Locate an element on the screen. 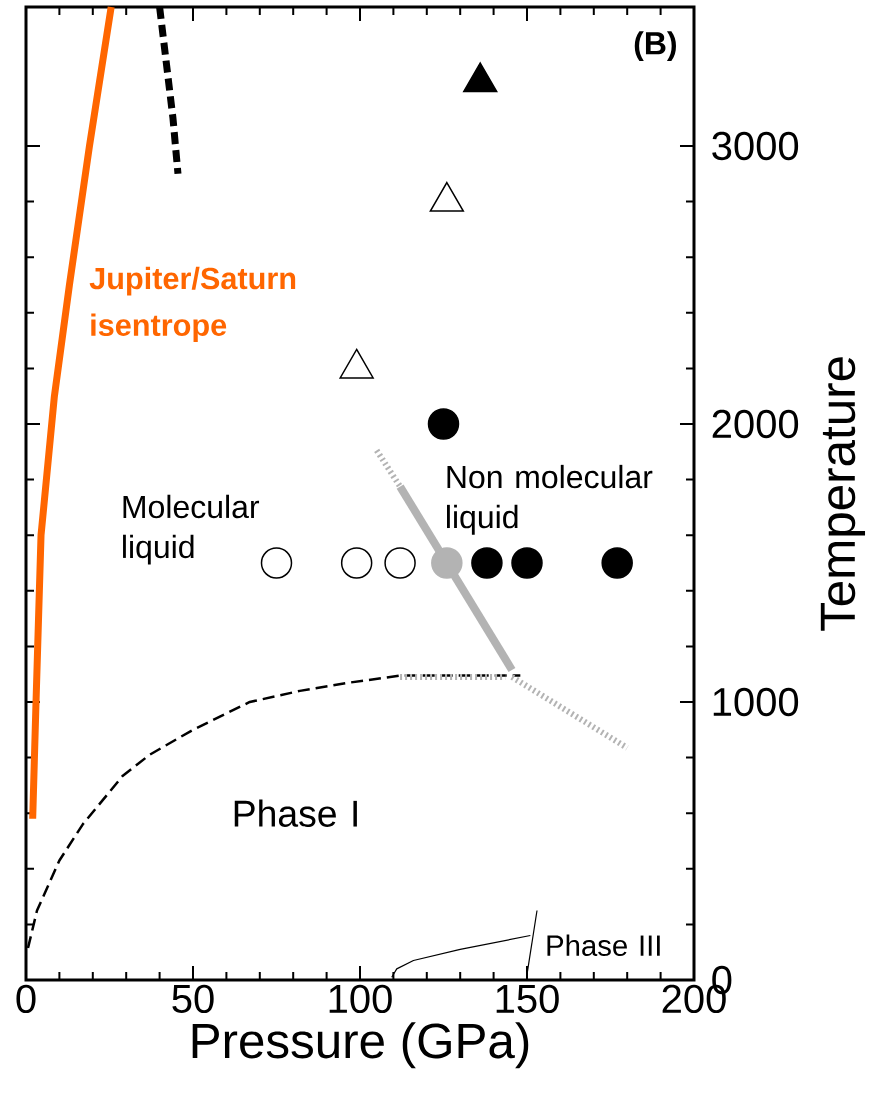 Image resolution: width=888 pixels, height=1111 pixels. annotation: Phase III is located at coordinates (603, 945).